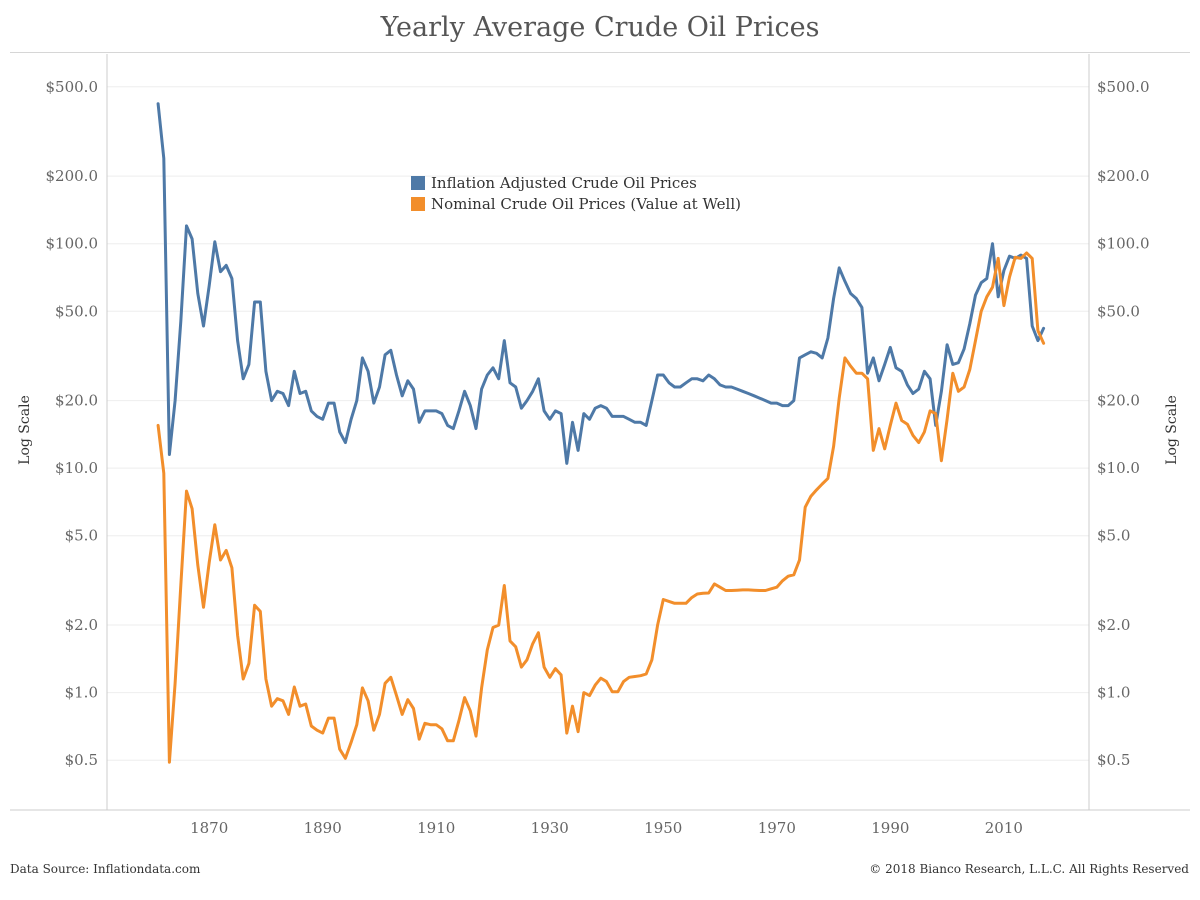 The image size is (1200, 900). Describe the element at coordinates (550, 828) in the screenshot. I see `x-tick-label: 1930` at that location.